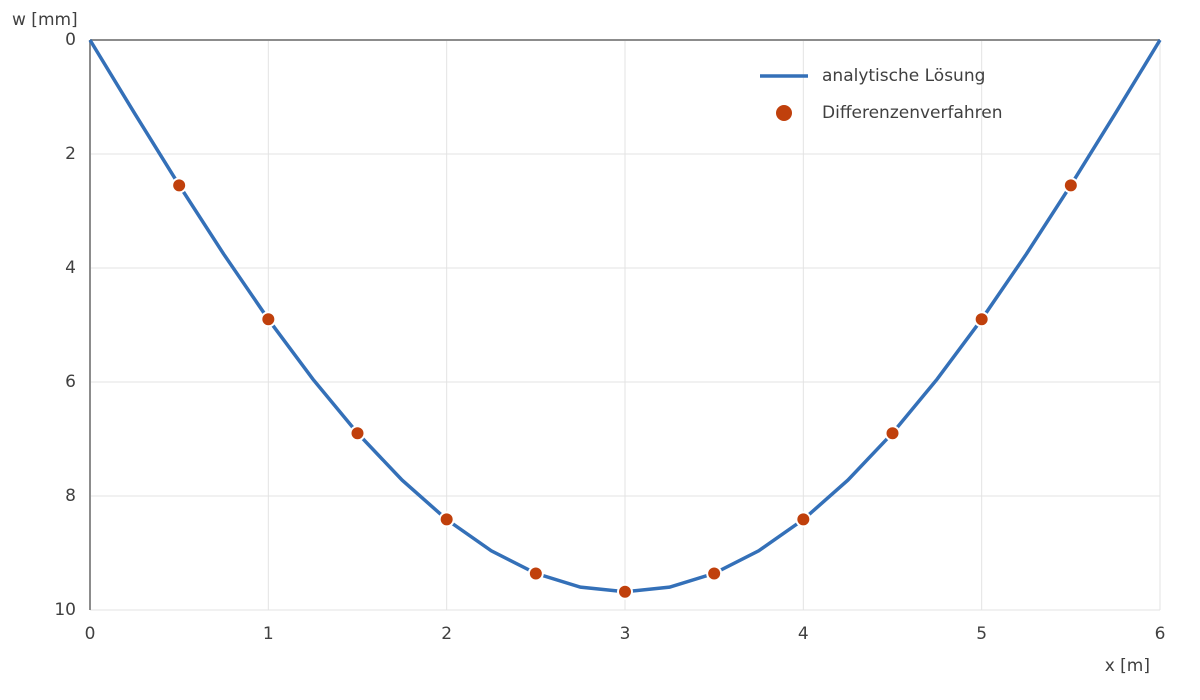 Image resolution: width=1200 pixels, height=700 pixels. What do you see at coordinates (45, 20) in the screenshot?
I see `y-axis-label: w [mm]` at bounding box center [45, 20].